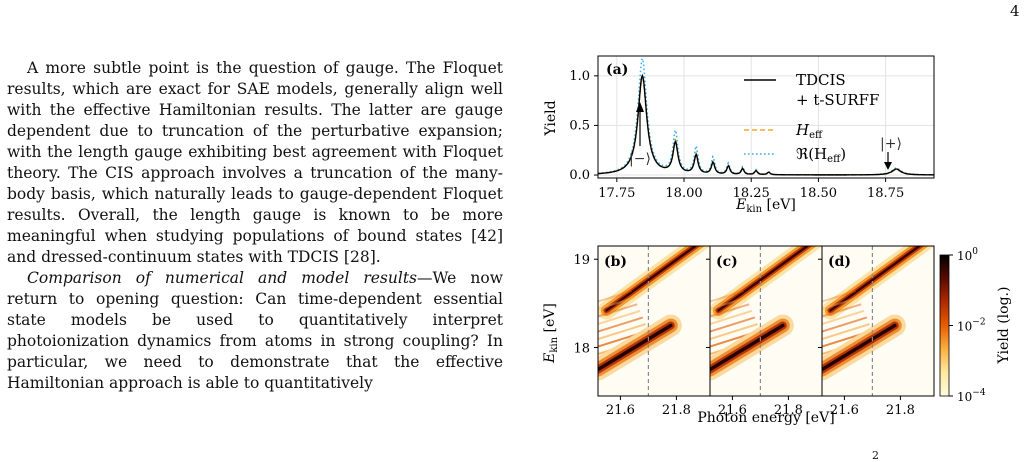  Describe the element at coordinates (811, 118) in the screenshot. I see `panel-a-legend: TDCIS + t-SURFF Heff ℜ(Heff)` at that location.